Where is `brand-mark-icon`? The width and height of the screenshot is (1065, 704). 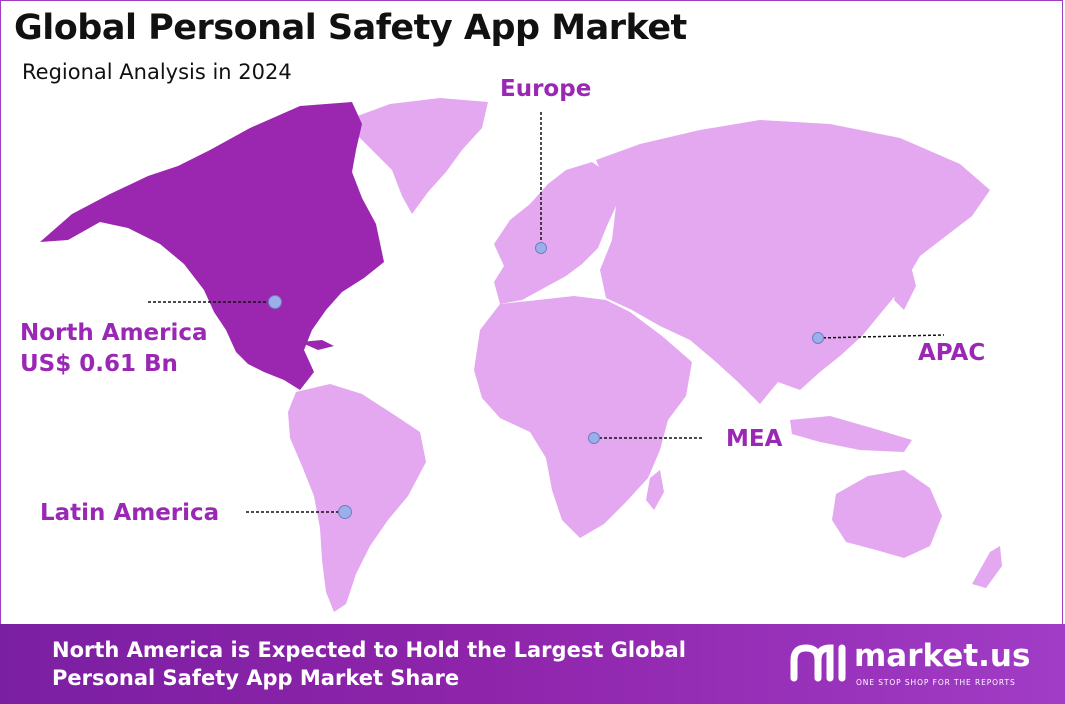 brand-mark-icon is located at coordinates (818, 663).